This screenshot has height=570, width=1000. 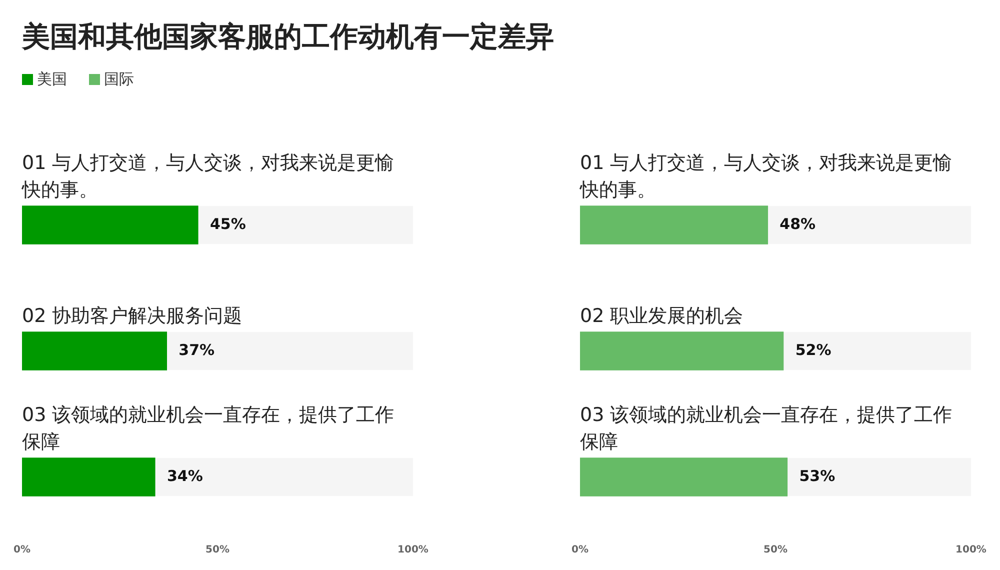 What do you see at coordinates (662, 316) in the screenshot?
I see `y-tick-label: 02 职业发展的机会` at bounding box center [662, 316].